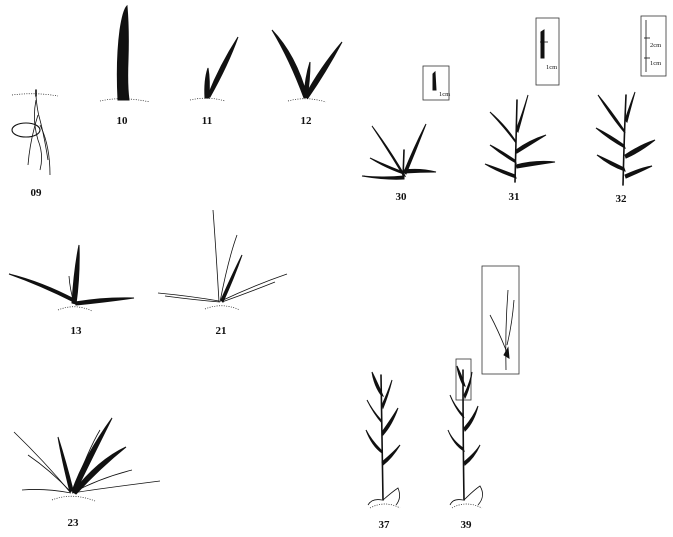  I want to click on stage-label-23: 23, so click(74, 523).